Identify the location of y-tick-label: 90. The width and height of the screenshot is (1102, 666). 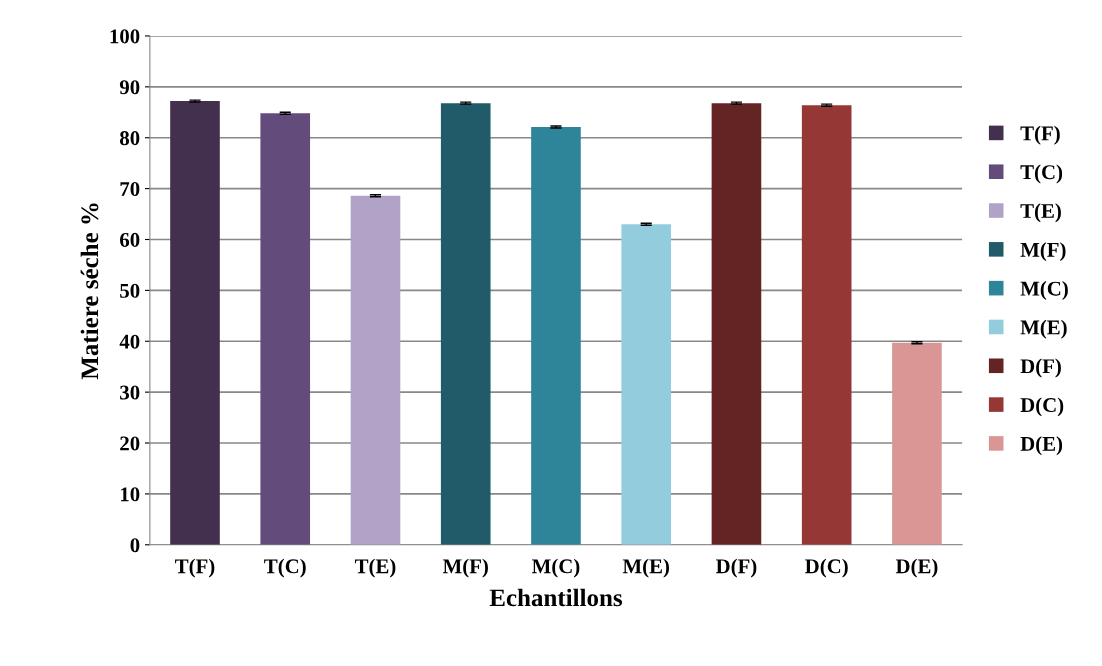
(129, 87).